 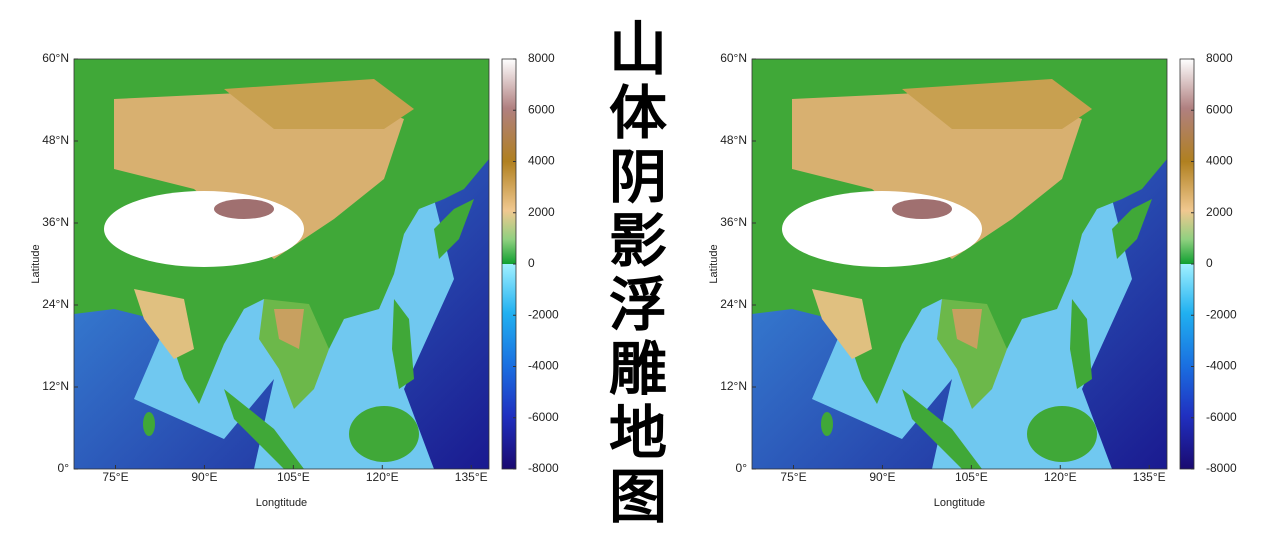 What do you see at coordinates (633, 274) in the screenshot?
I see `title: 山体阴影浮雕地图` at bounding box center [633, 274].